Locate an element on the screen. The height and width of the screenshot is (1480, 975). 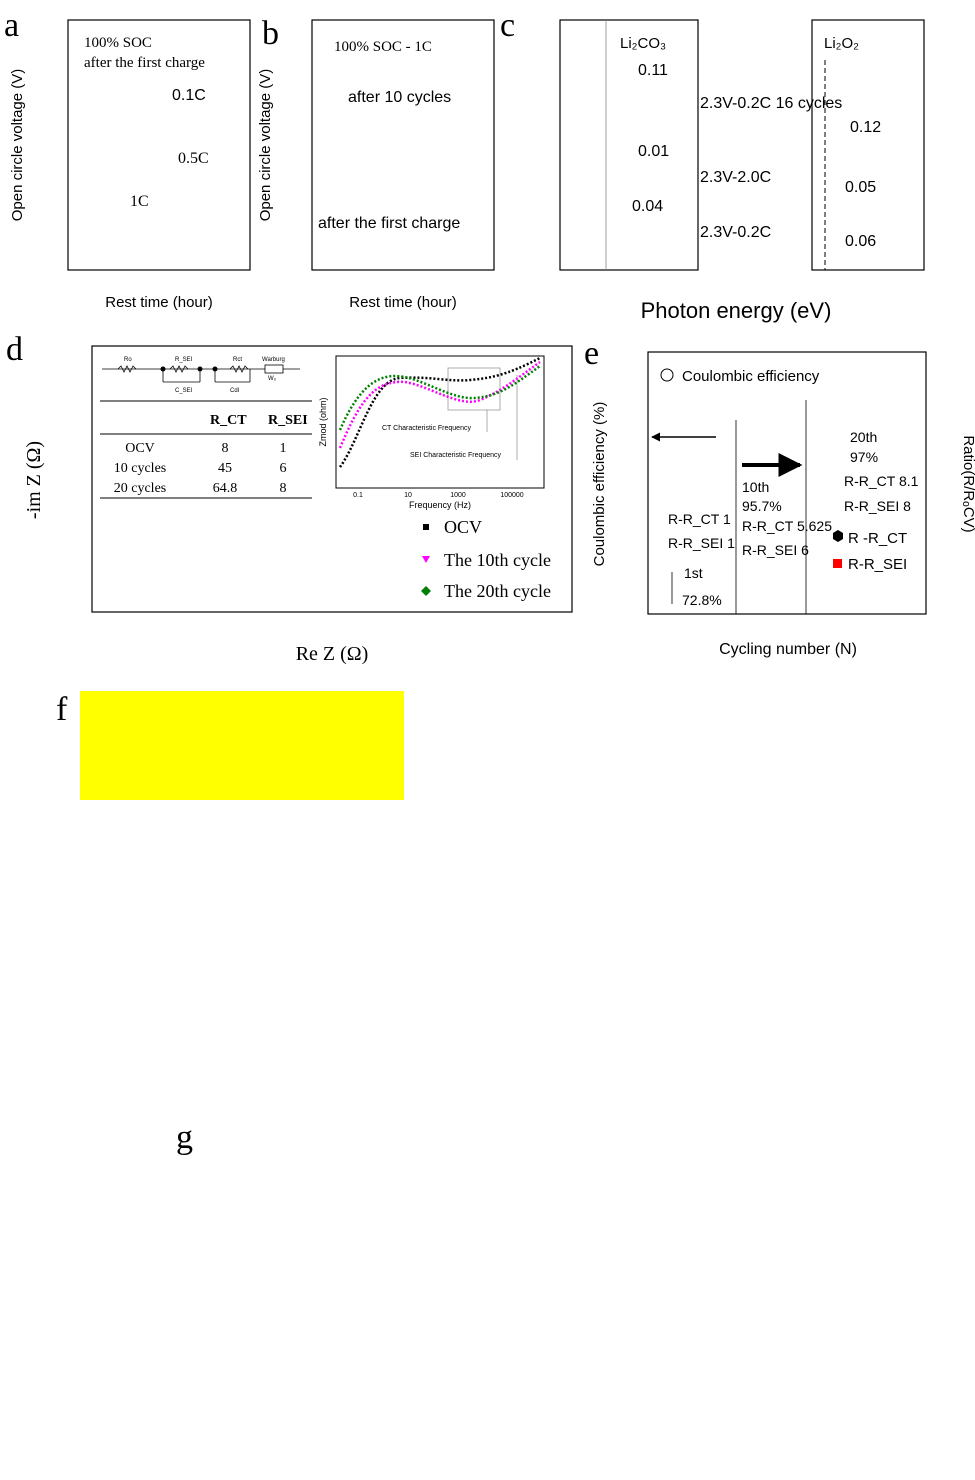
panel-c-series-label-3: 2.3V-0.2C is located at coordinates (735, 232).